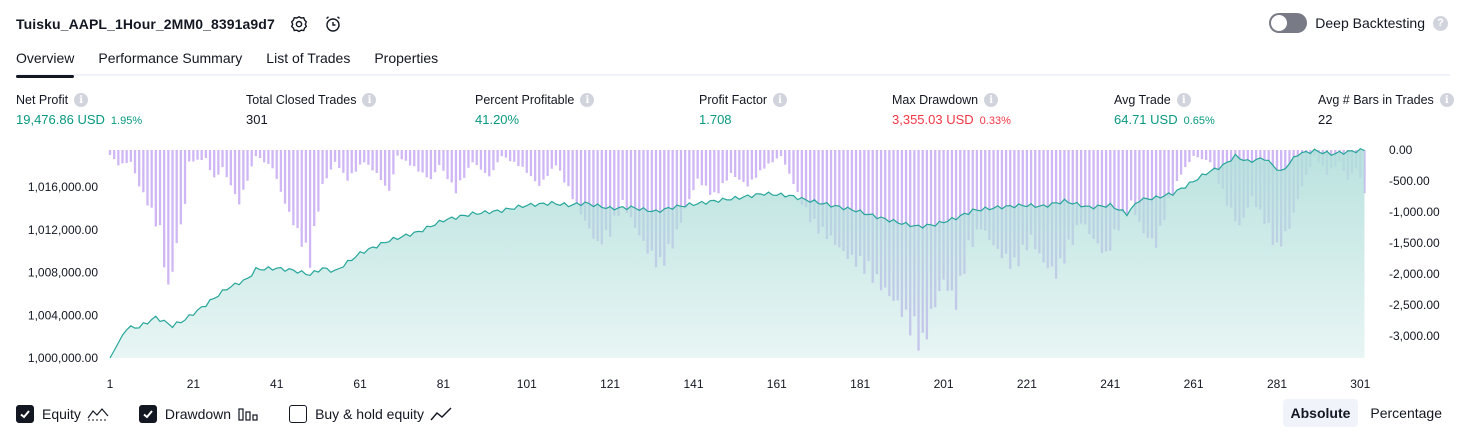  I want to click on absolute-button: Absolute, so click(1320, 413).